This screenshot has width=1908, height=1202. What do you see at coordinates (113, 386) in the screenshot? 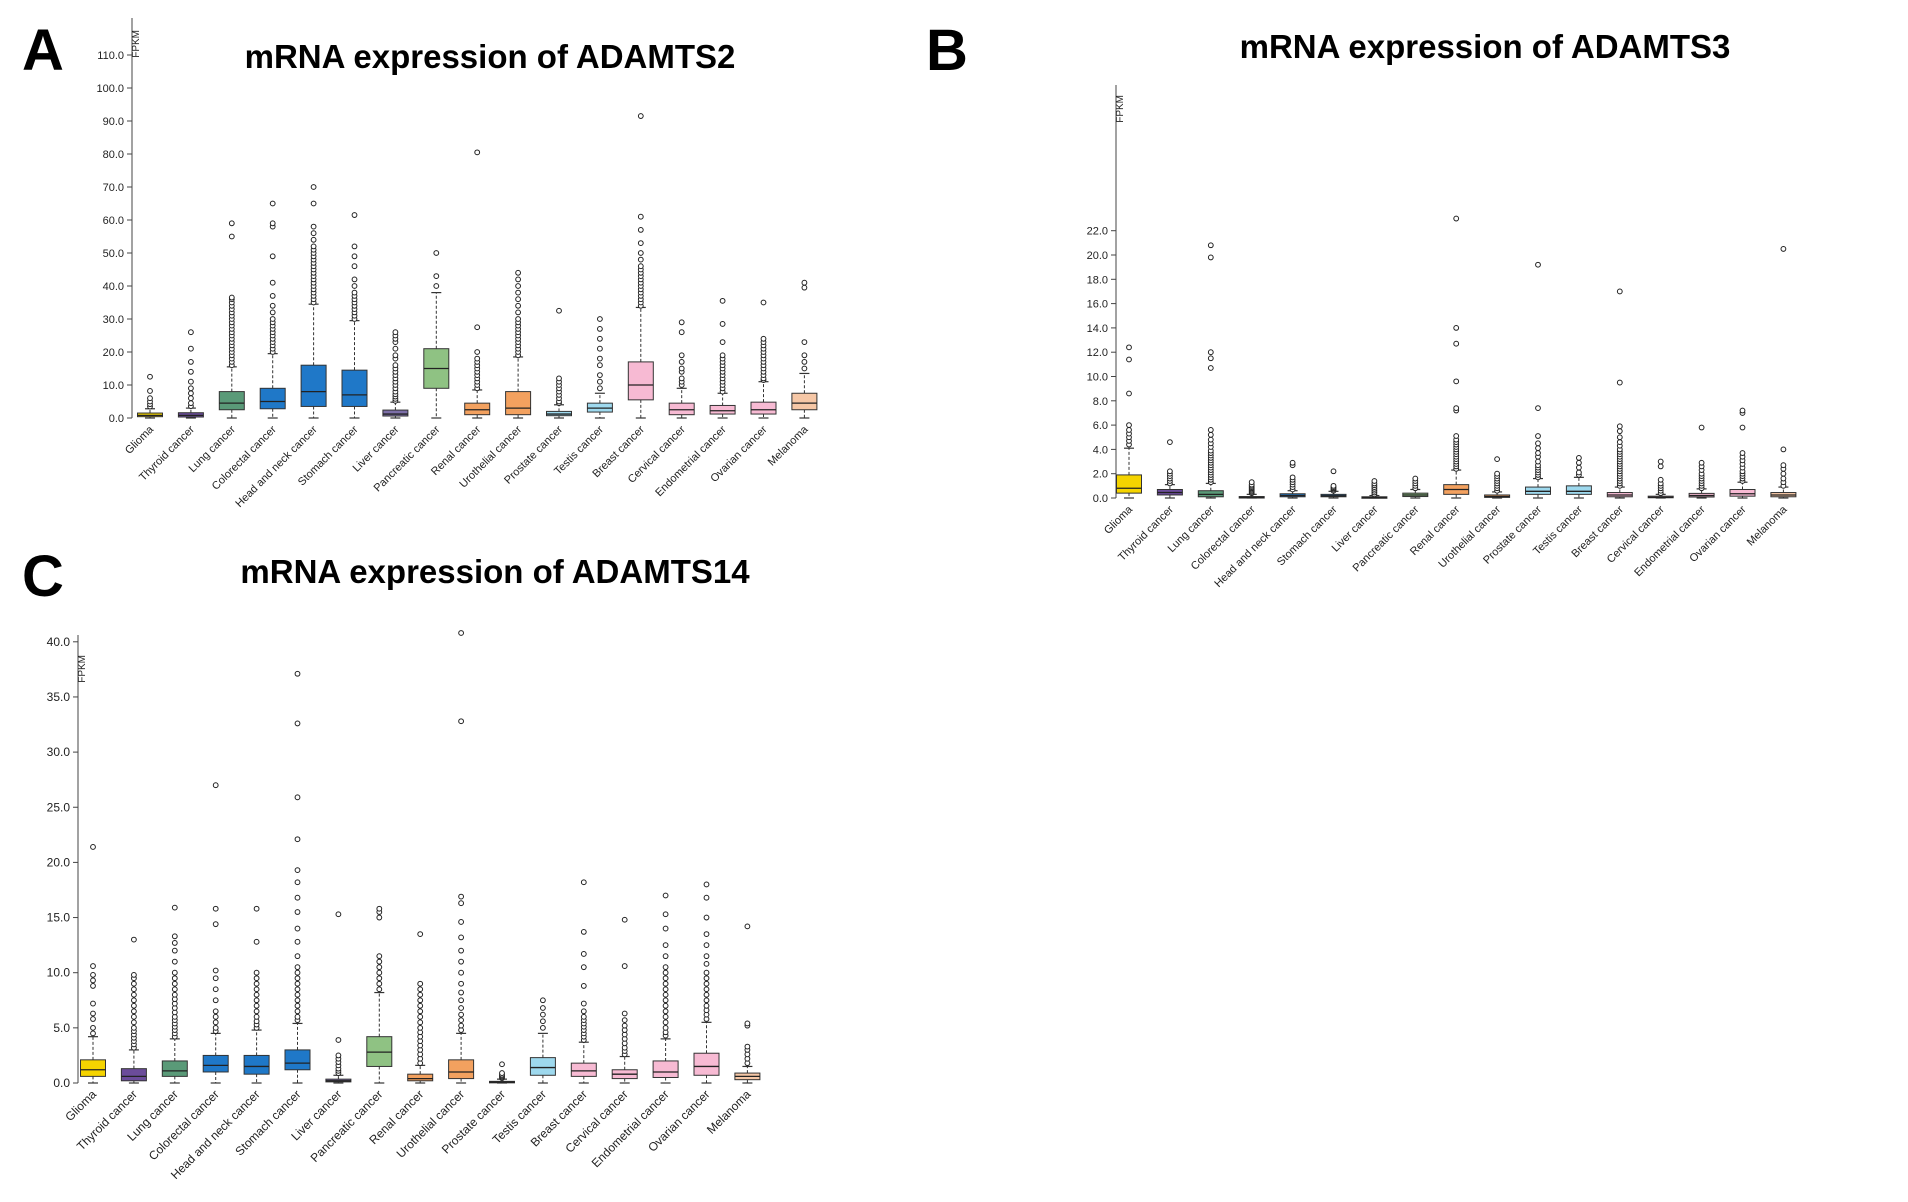
I see `y-tick-label: 10.0` at bounding box center [113, 386].